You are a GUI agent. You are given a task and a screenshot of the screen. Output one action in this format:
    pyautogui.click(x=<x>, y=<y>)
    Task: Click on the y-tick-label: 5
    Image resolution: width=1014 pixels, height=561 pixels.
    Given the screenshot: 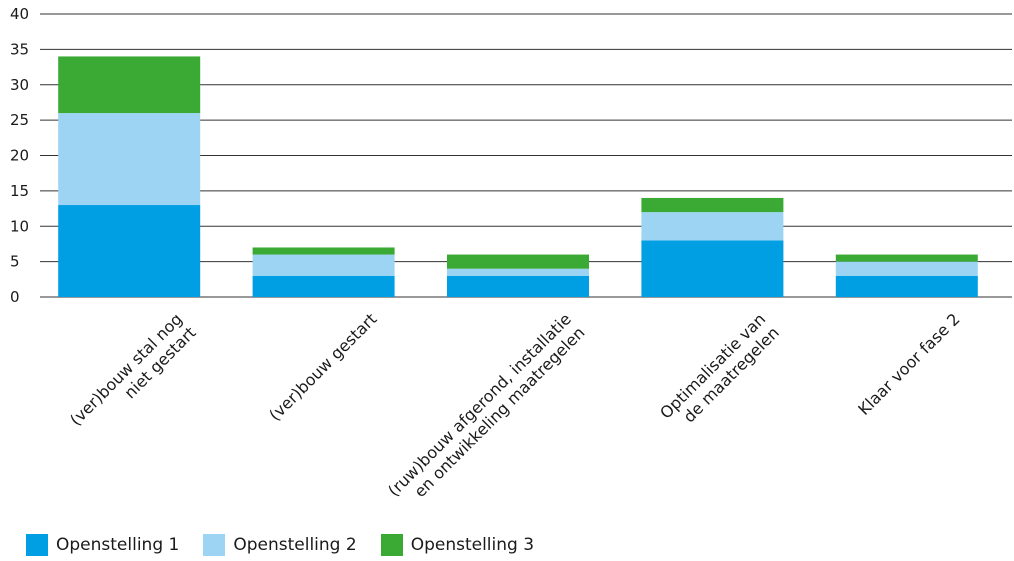 What is the action you would take?
    pyautogui.click(x=15, y=262)
    